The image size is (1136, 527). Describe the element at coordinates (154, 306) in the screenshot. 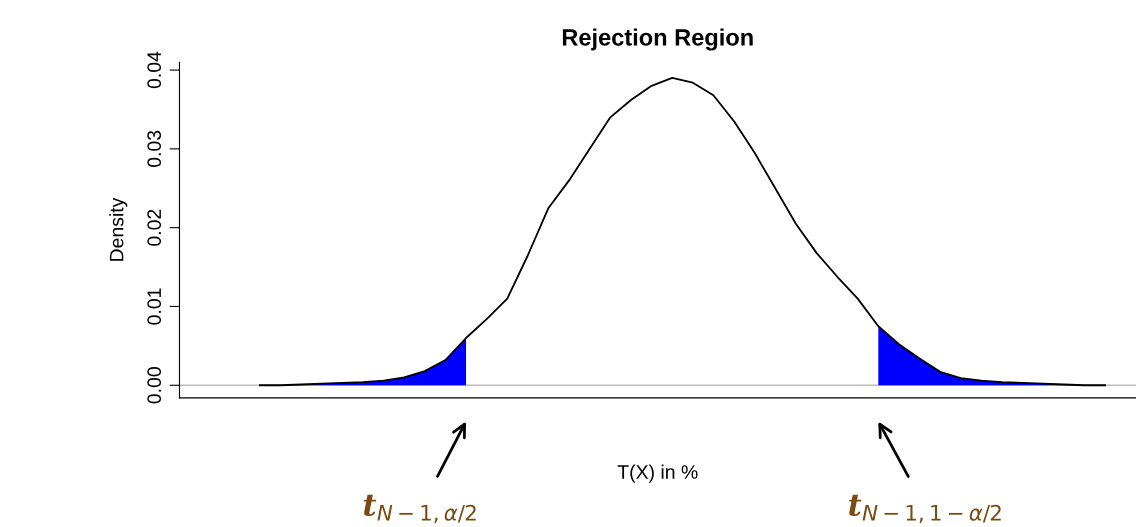

I see `y-tick-label: 0.01` at that location.